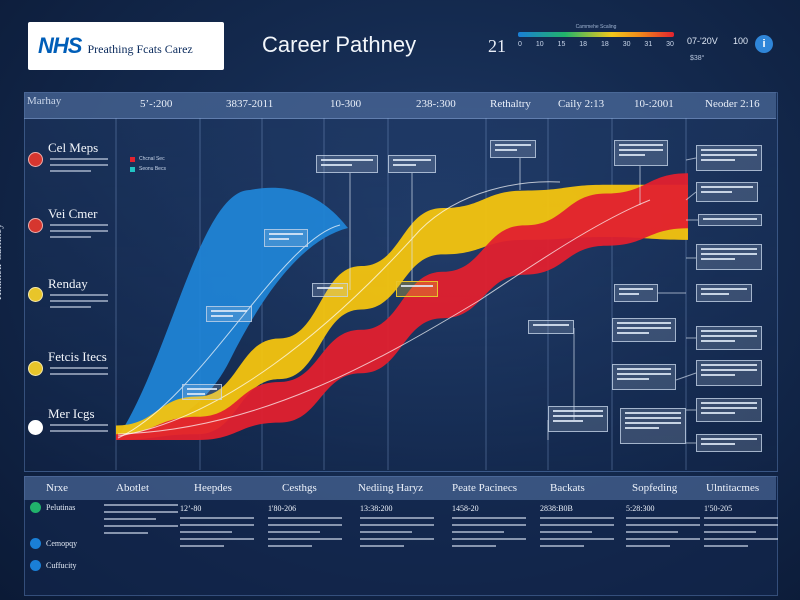 This screenshot has width=800, height=600. Describe the element at coordinates (436, 104) in the screenshot. I see `column-header: 238-:300` at that location.